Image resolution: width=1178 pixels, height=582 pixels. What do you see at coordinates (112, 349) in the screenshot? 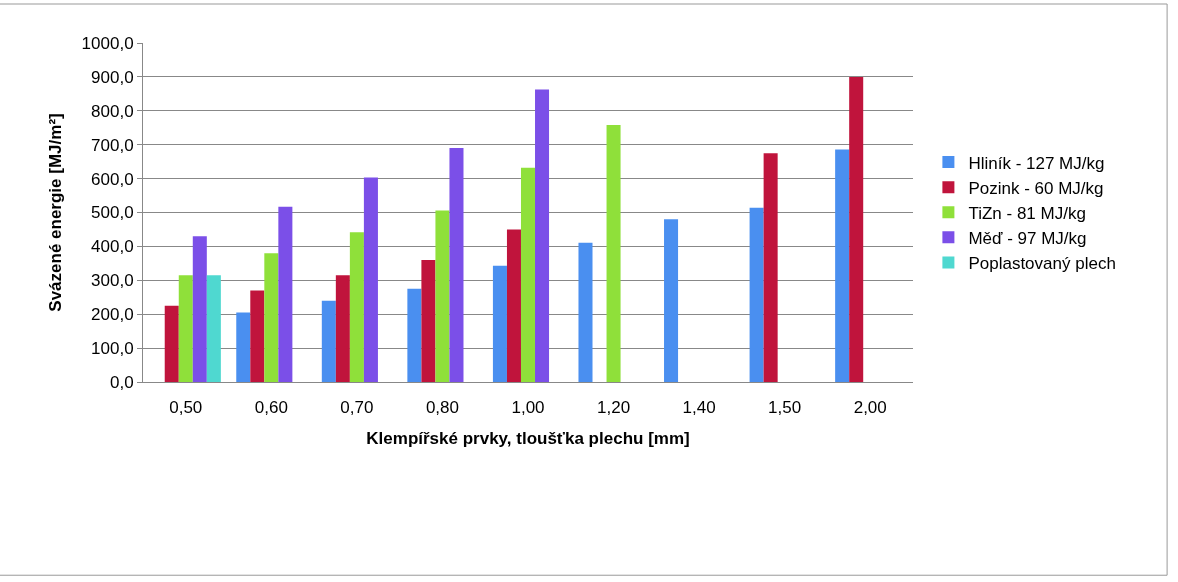
I see `y-tick-label: 100,0` at bounding box center [112, 349].